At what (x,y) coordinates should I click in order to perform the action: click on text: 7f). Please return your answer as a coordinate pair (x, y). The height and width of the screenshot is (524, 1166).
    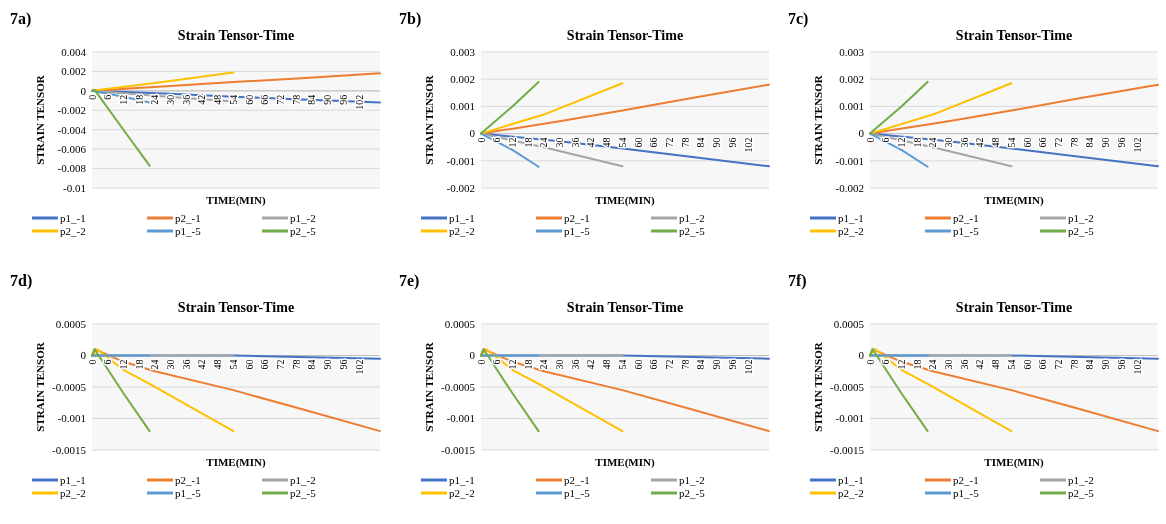
    Looking at the image, I should click on (797, 281).